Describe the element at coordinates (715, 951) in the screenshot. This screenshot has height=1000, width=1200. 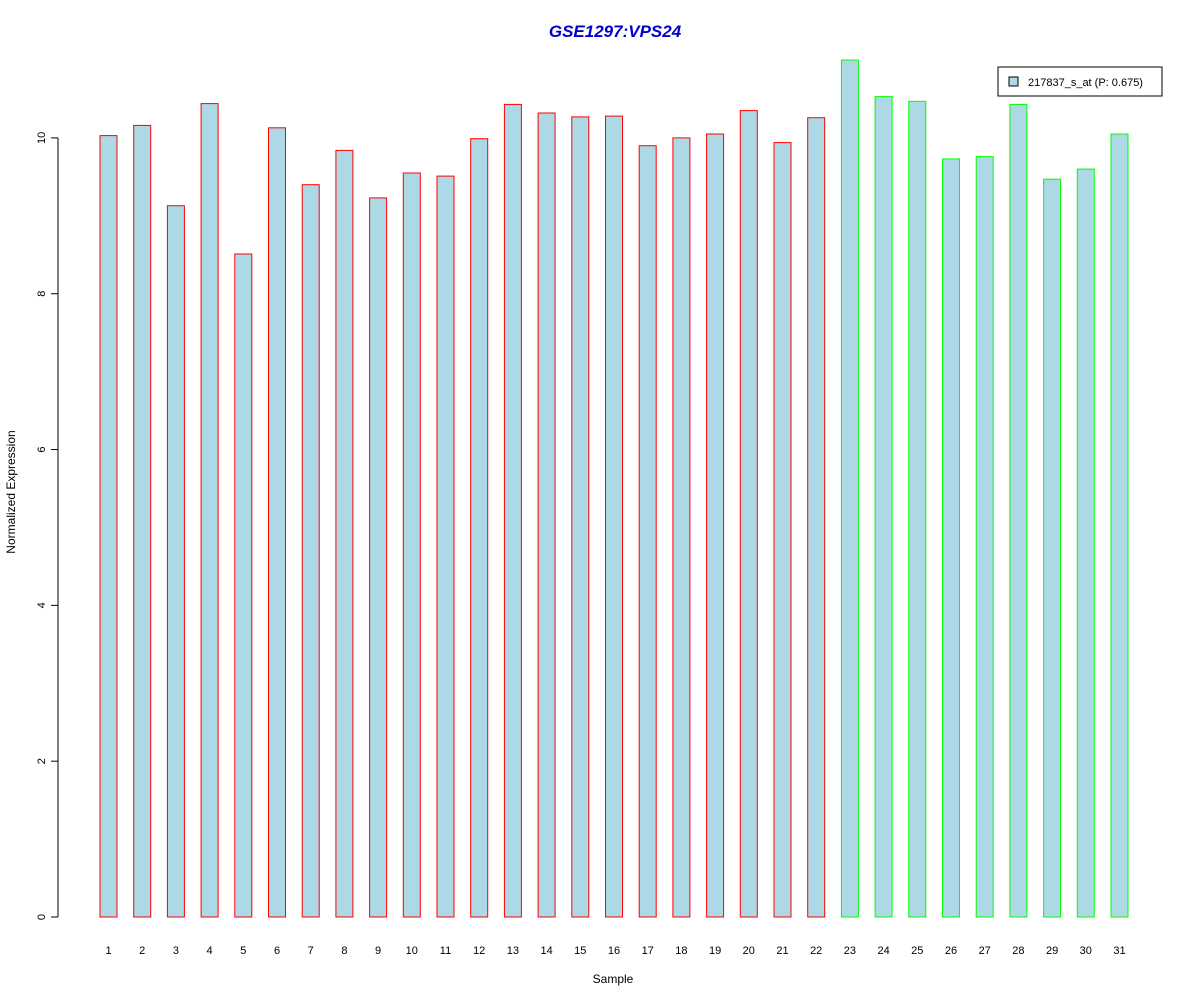
I see `x-tick-label: 19` at that location.